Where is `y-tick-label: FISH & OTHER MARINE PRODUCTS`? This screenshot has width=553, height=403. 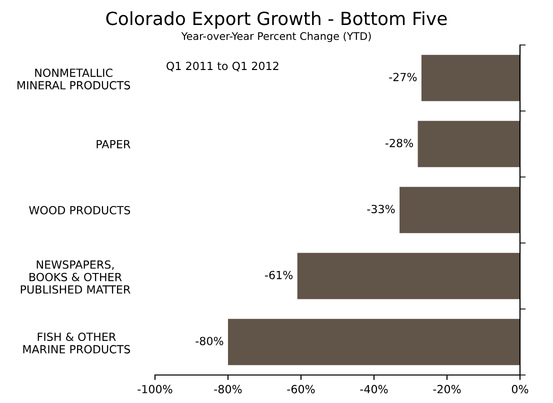
y-tick-label: FISH & OTHER MARINE PRODUCTS is located at coordinates (76, 343).